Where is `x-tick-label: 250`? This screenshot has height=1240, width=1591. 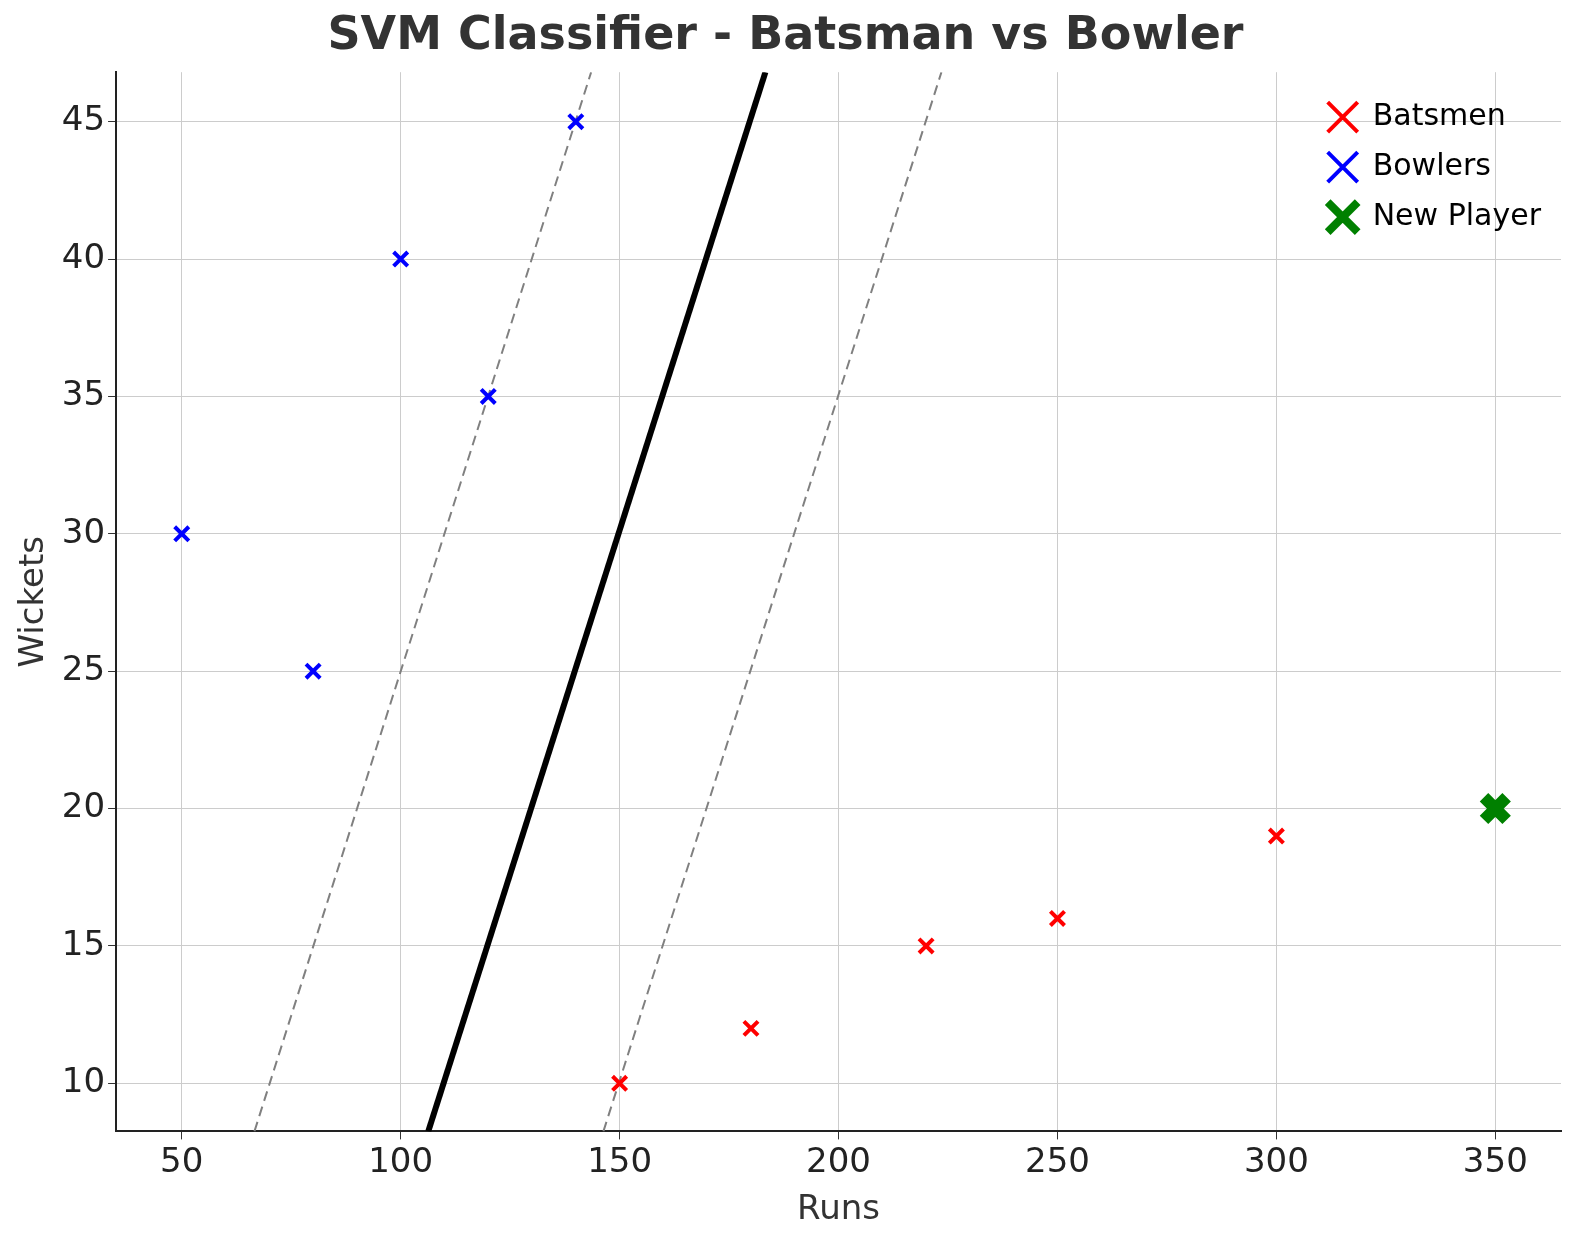 x-tick-label: 250 is located at coordinates (1057, 1159).